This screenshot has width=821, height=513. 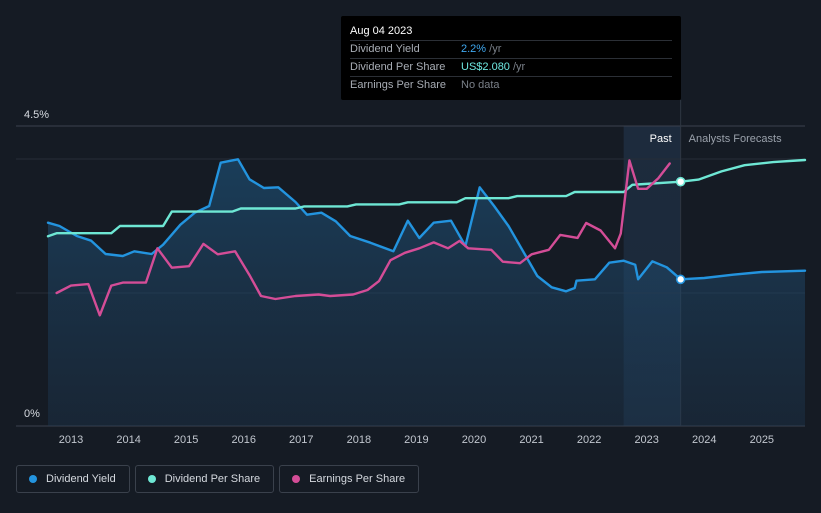 I want to click on legend-item-dividend-yield: Dividend Yield, so click(x=73, y=479).